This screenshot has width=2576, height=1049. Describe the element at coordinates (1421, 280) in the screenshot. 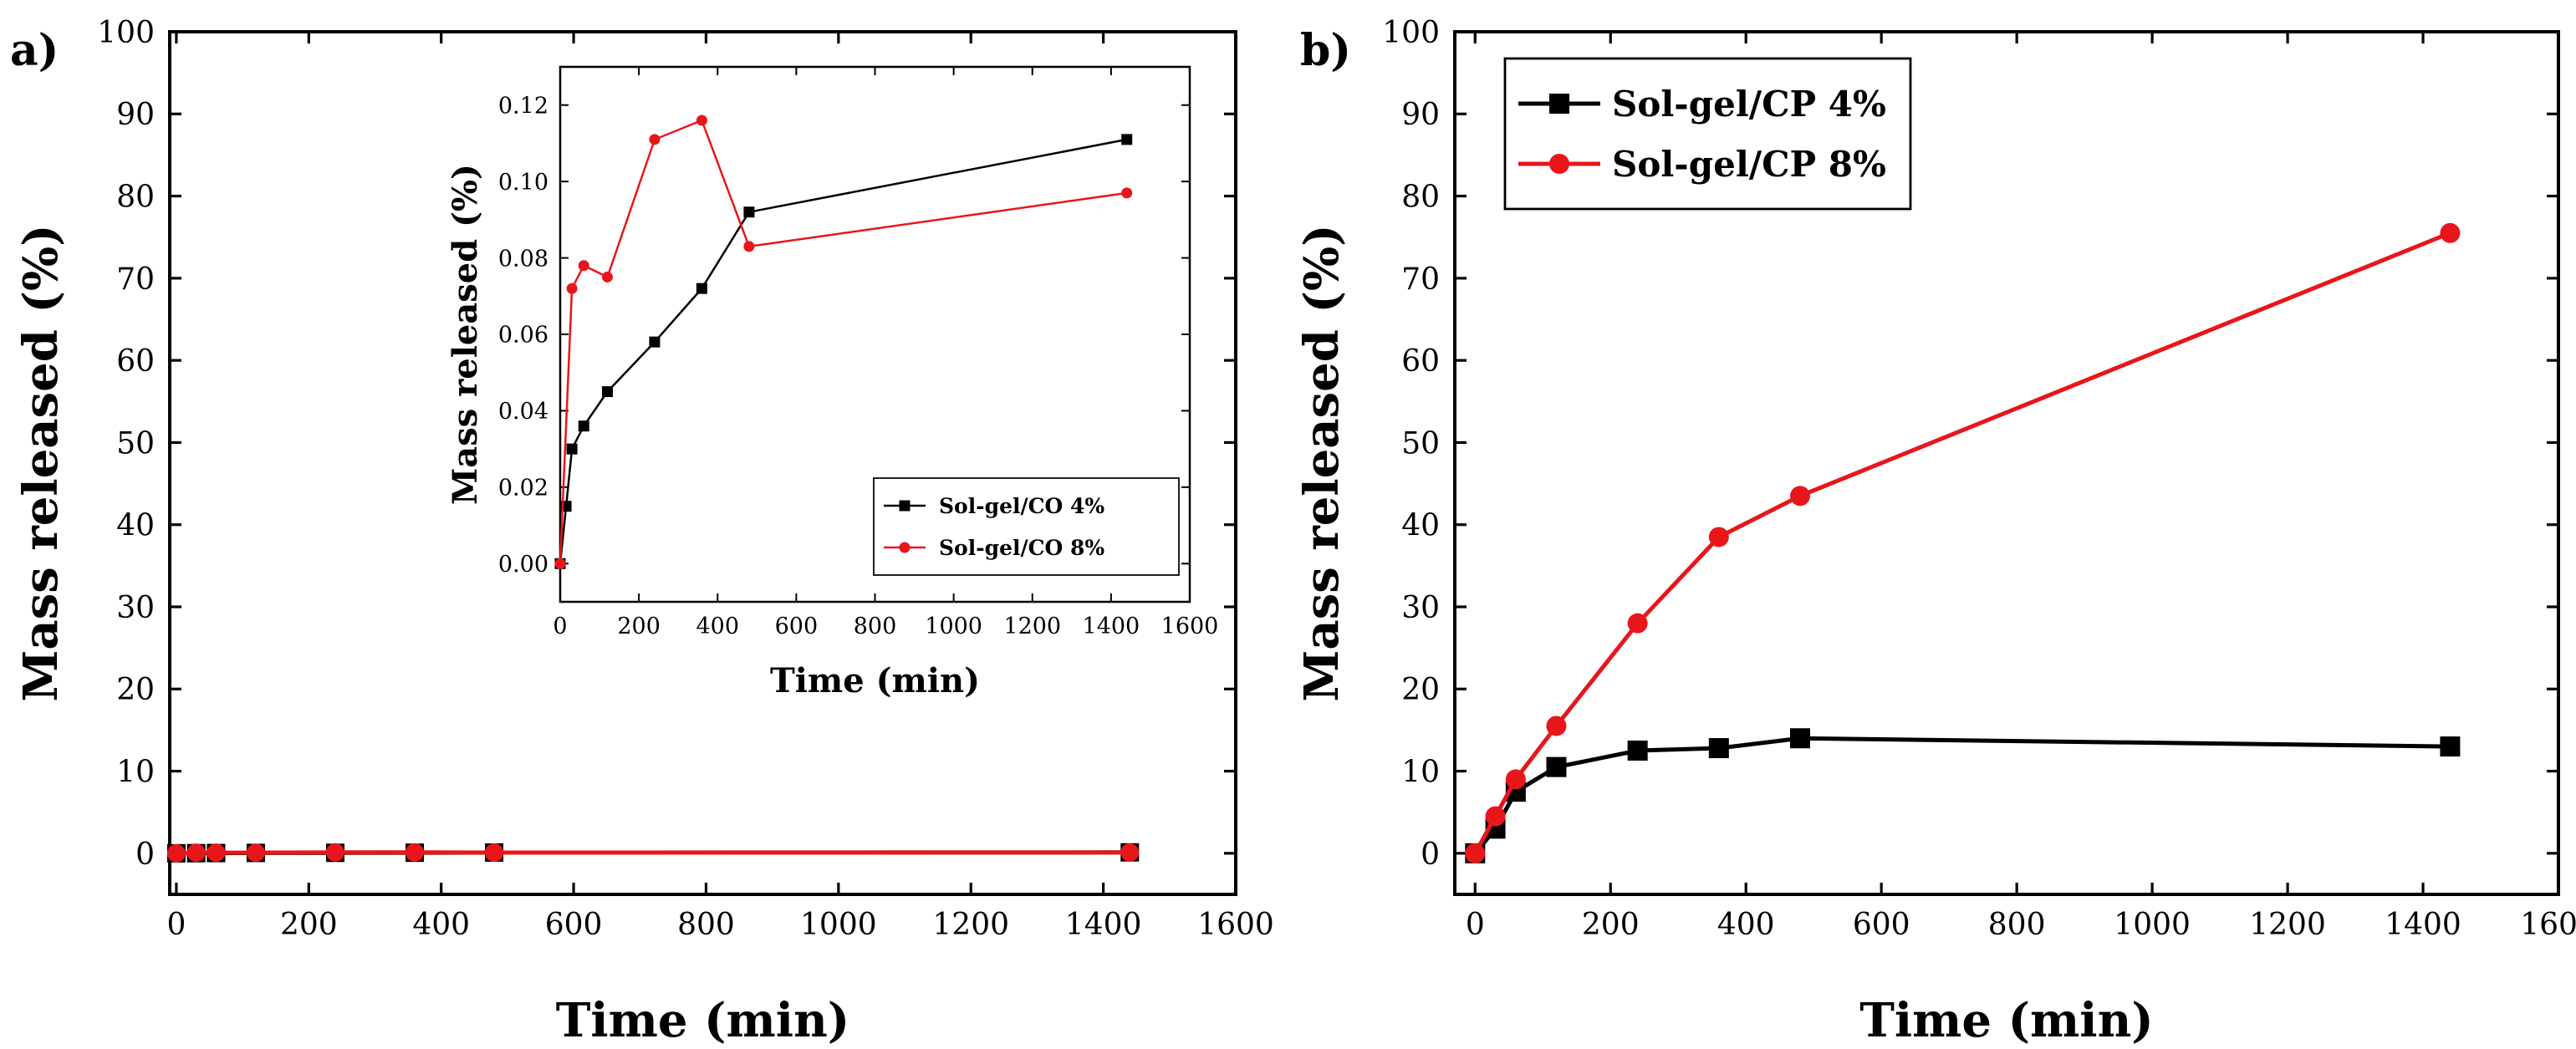

I see `panel_b-y-tick-label: 70` at that location.